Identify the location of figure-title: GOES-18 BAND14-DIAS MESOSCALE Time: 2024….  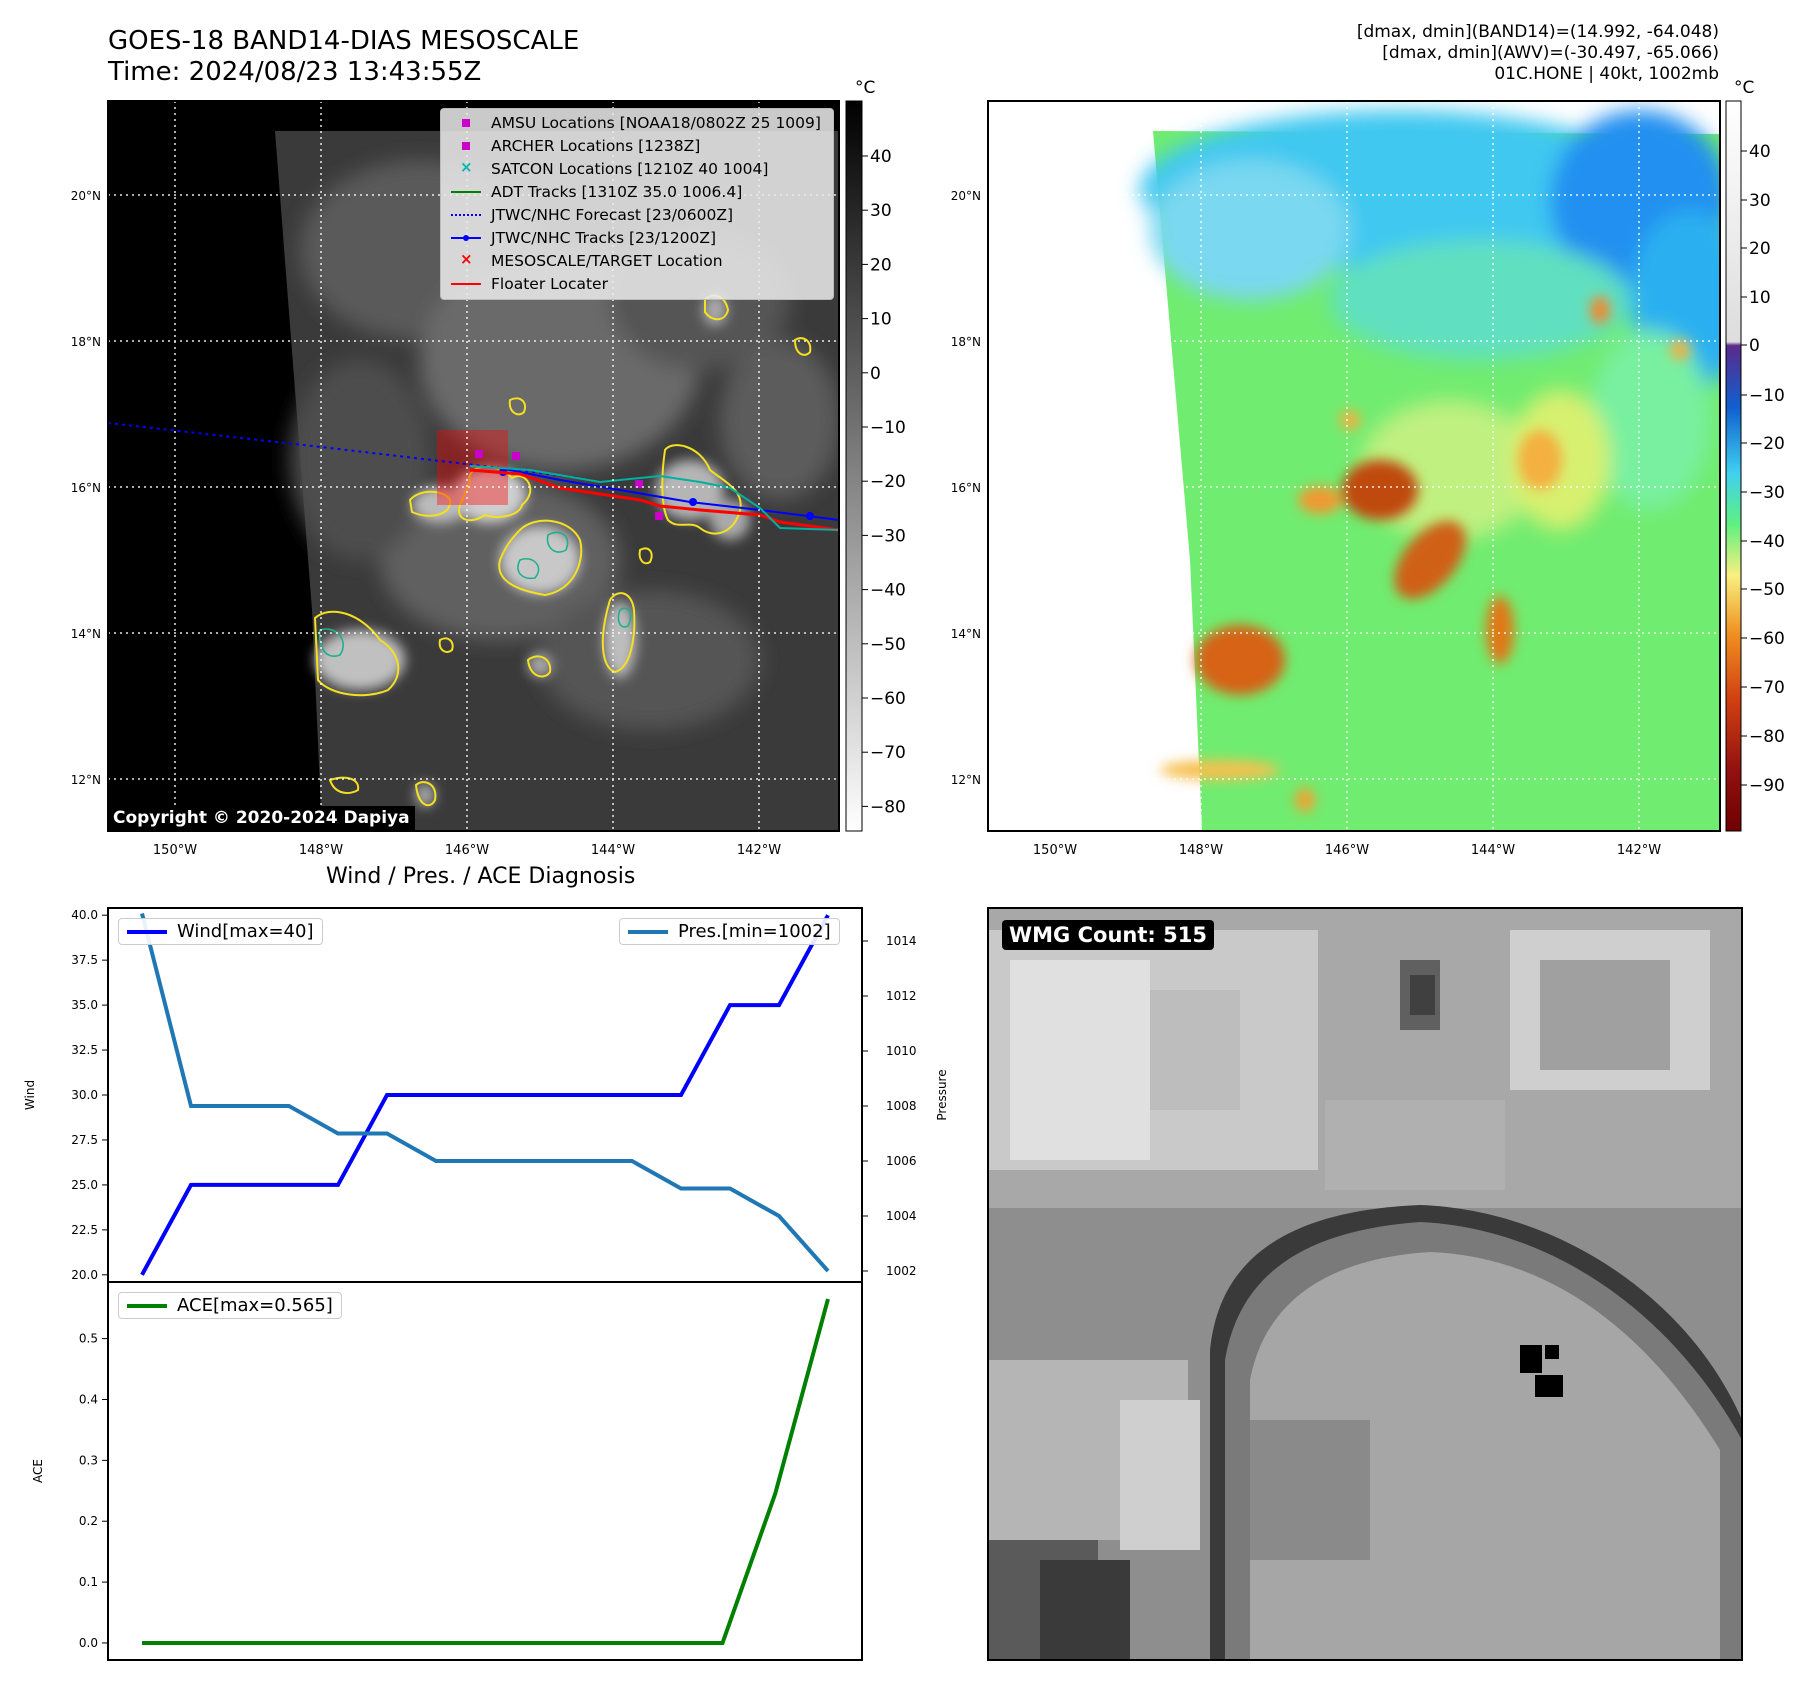
(343, 57).